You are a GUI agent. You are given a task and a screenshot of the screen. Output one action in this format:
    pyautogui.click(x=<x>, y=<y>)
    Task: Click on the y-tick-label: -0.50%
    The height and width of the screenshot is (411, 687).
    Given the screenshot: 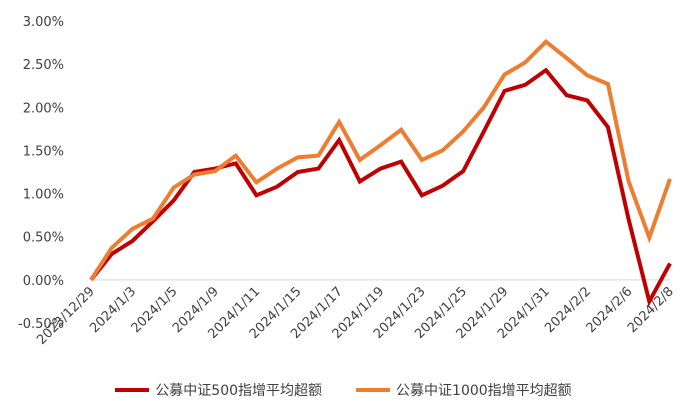 What is the action you would take?
    pyautogui.click(x=41, y=324)
    